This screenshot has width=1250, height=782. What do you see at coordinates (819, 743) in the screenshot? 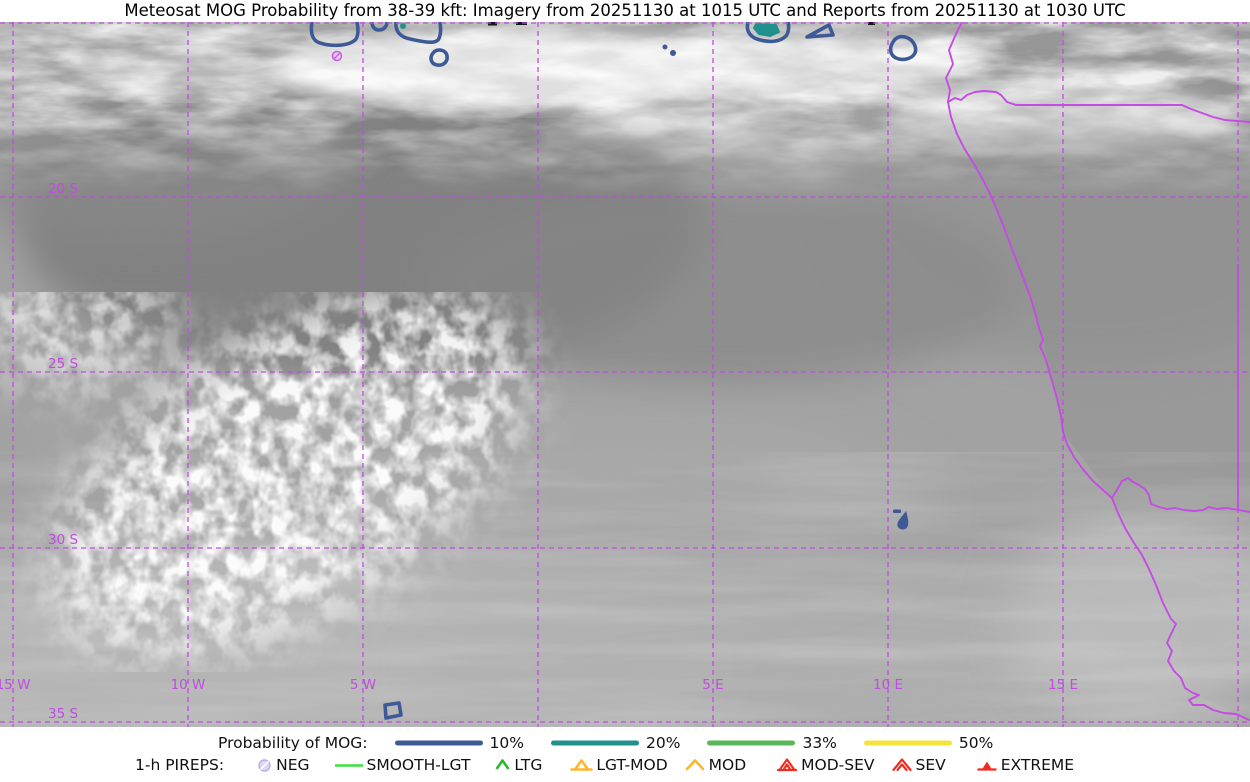
I see `prob-33-label: 33%` at bounding box center [819, 743].